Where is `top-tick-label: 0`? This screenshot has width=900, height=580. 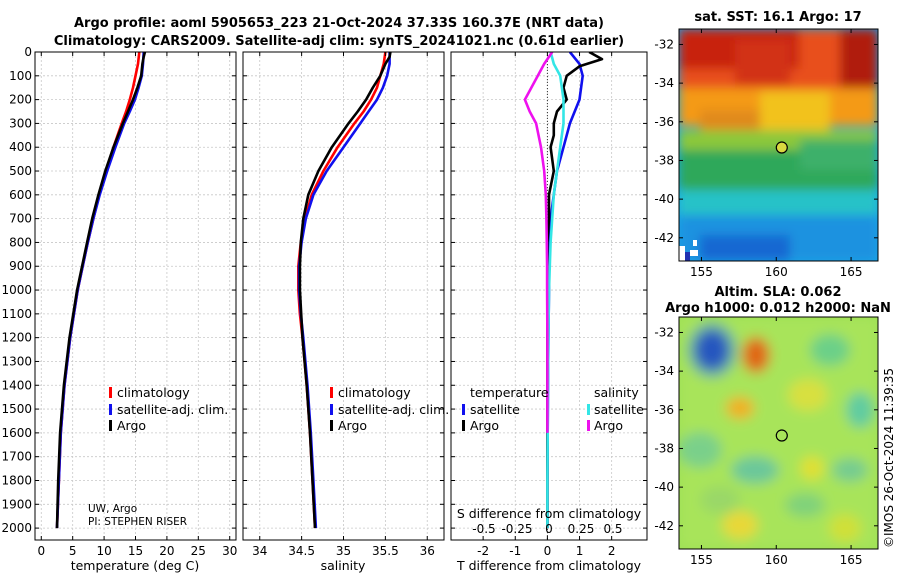 top-tick-label: 0 is located at coordinates (549, 529).